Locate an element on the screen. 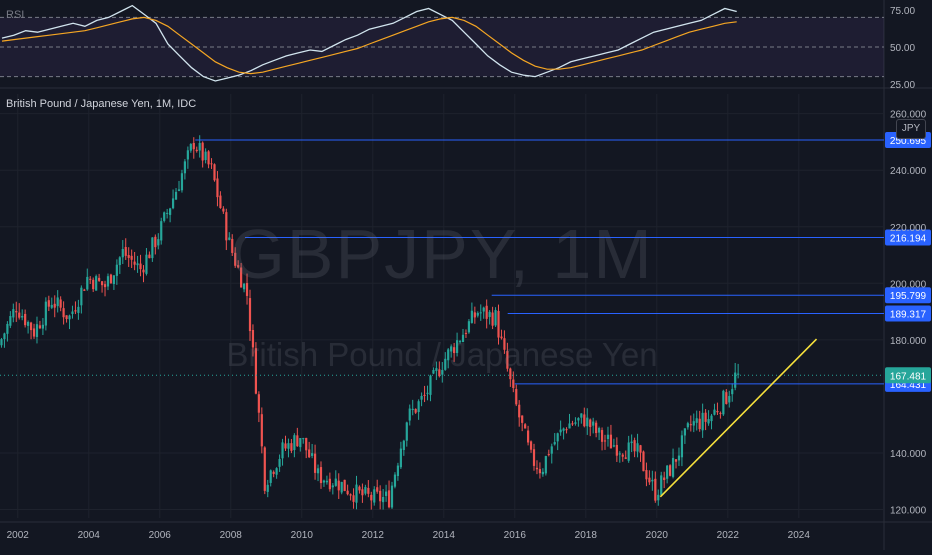 The height and width of the screenshot is (555, 932). price-tick-label: 120.000 is located at coordinates (908, 511).